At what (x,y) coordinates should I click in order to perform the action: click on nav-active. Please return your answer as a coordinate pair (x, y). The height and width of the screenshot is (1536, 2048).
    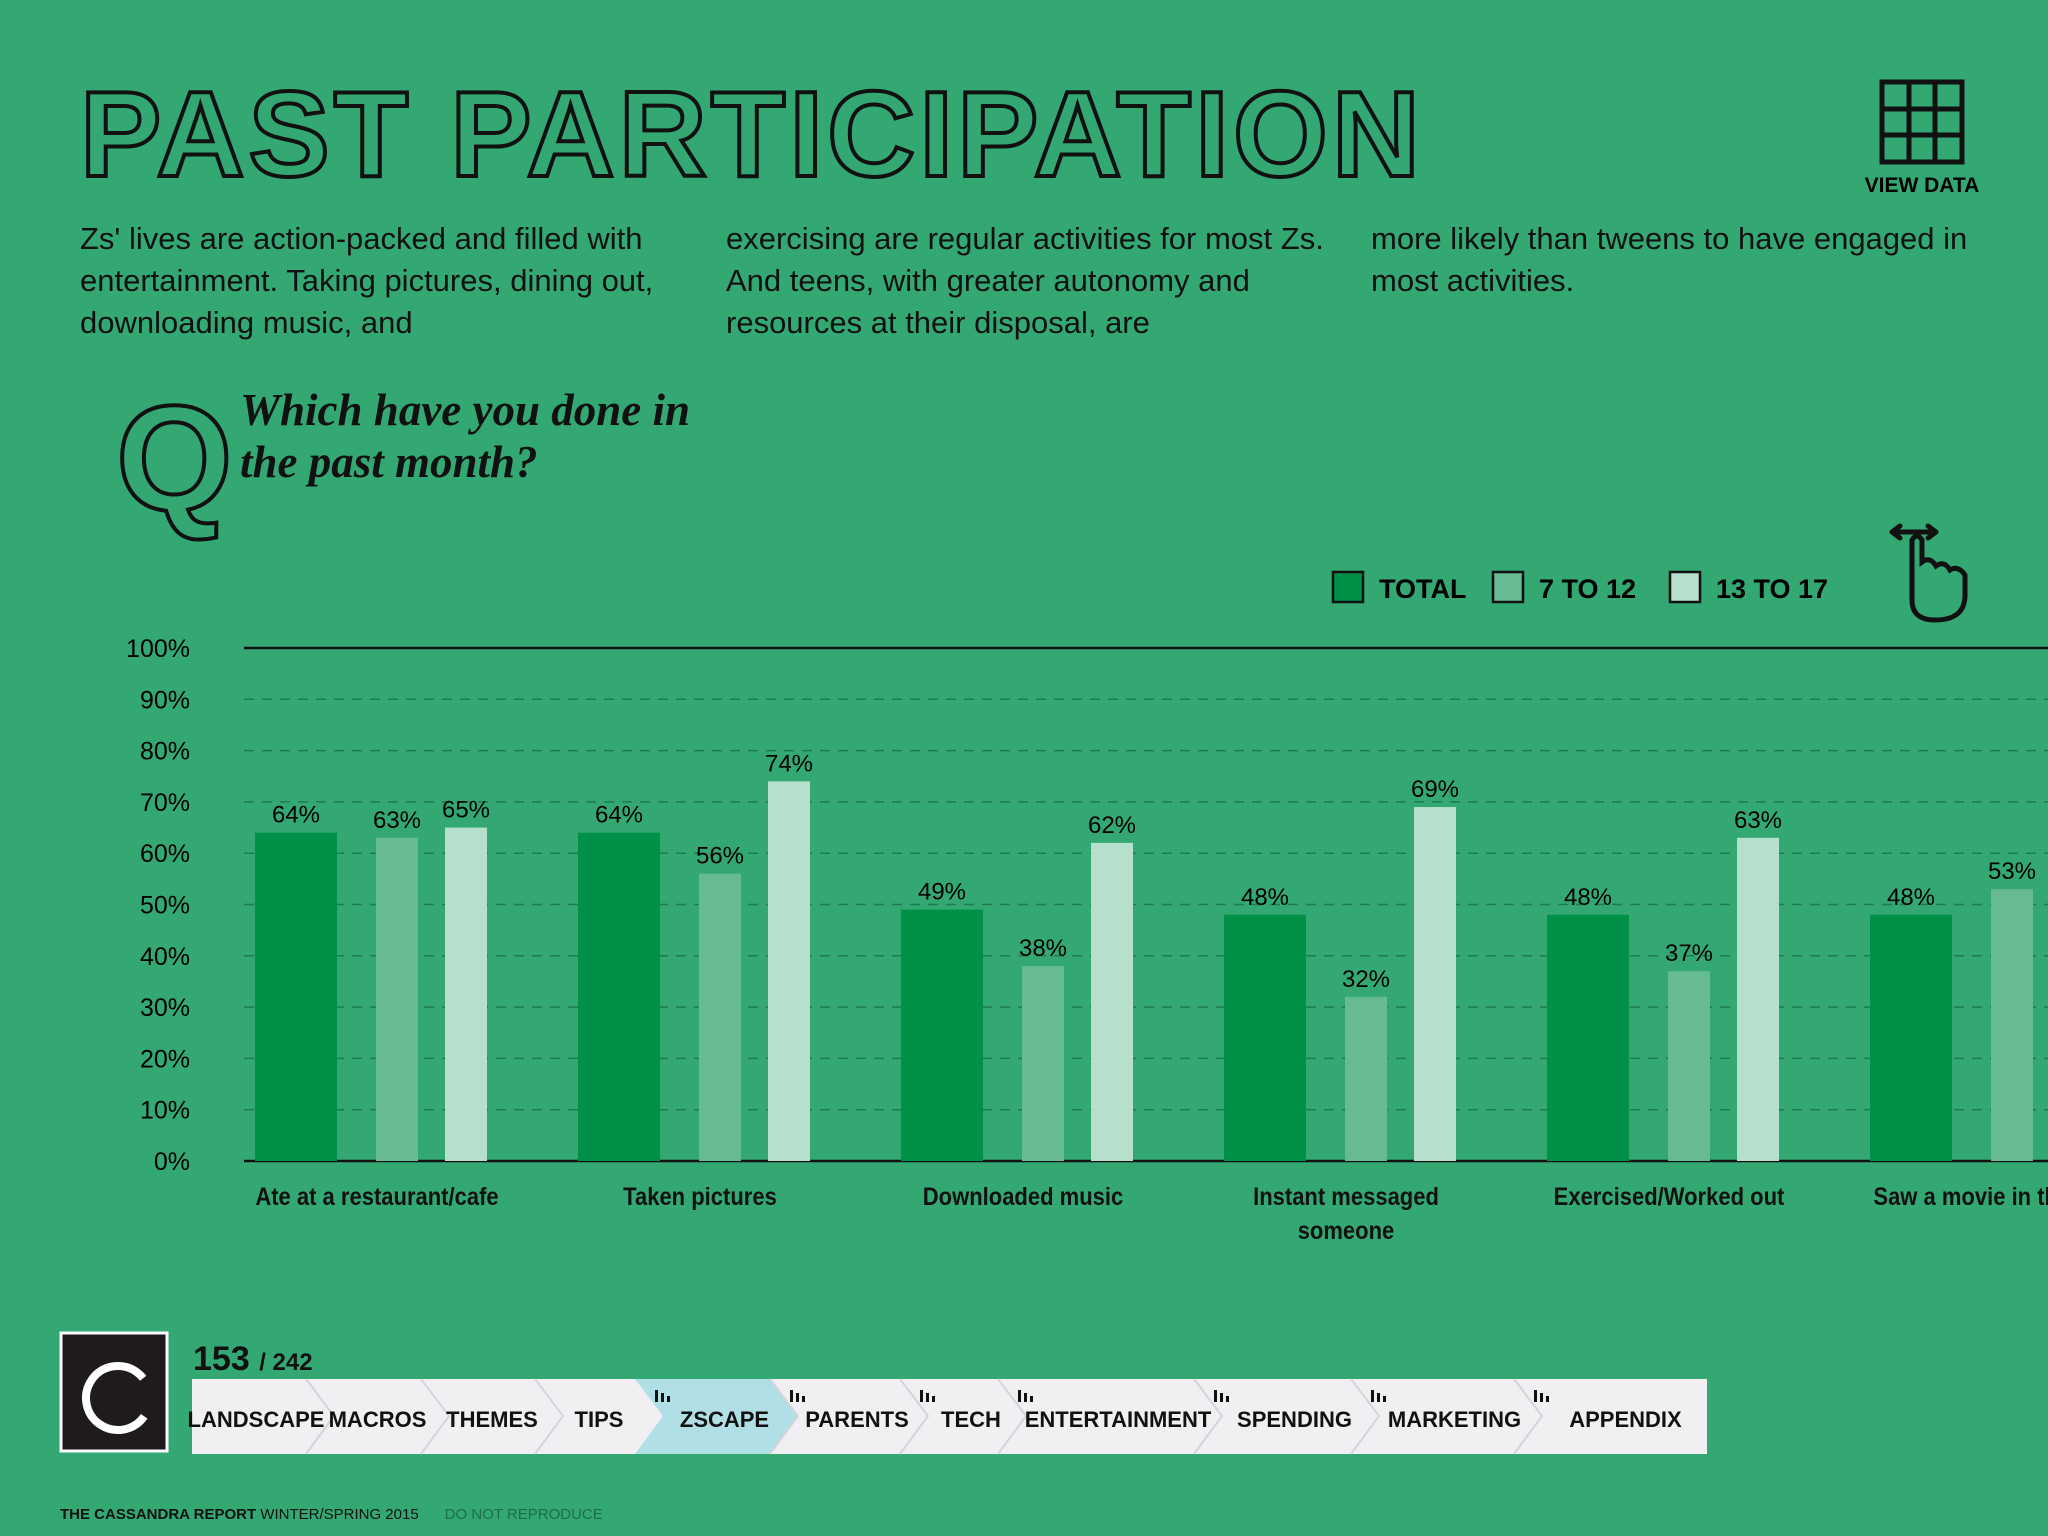
    Looking at the image, I should click on (716, 1416).